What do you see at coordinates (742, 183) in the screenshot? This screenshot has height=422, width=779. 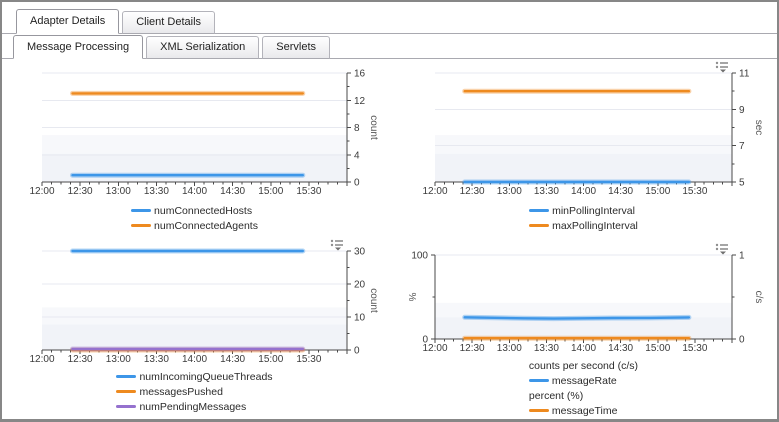 I see `y-tick-label: 5` at bounding box center [742, 183].